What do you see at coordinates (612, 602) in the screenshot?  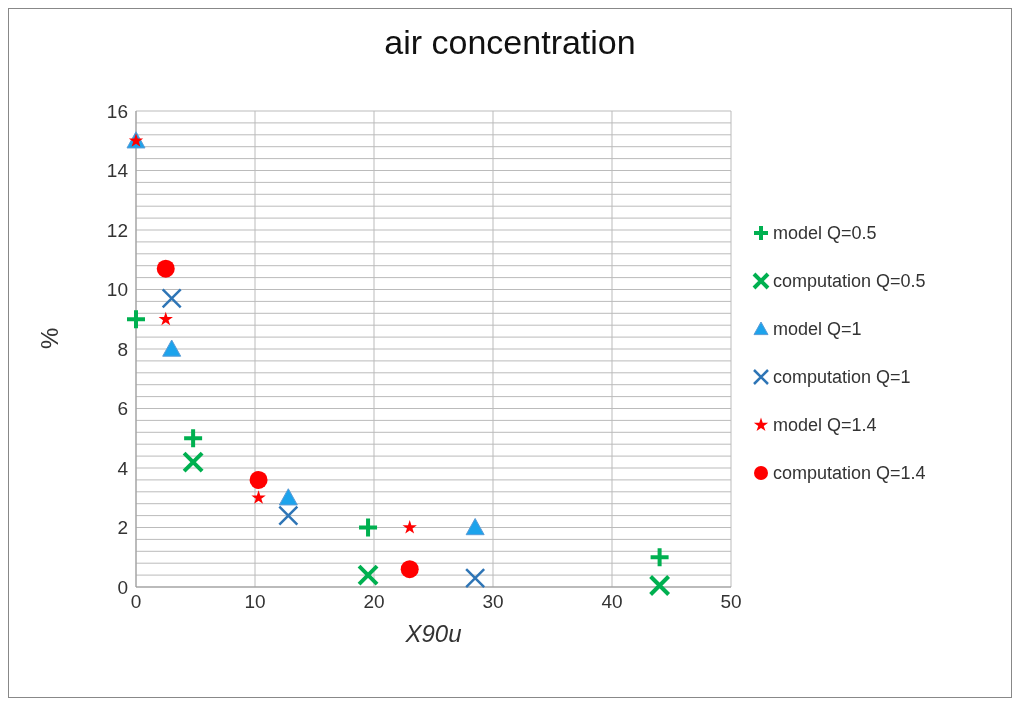 I see `x-tick-label: 40` at bounding box center [612, 602].